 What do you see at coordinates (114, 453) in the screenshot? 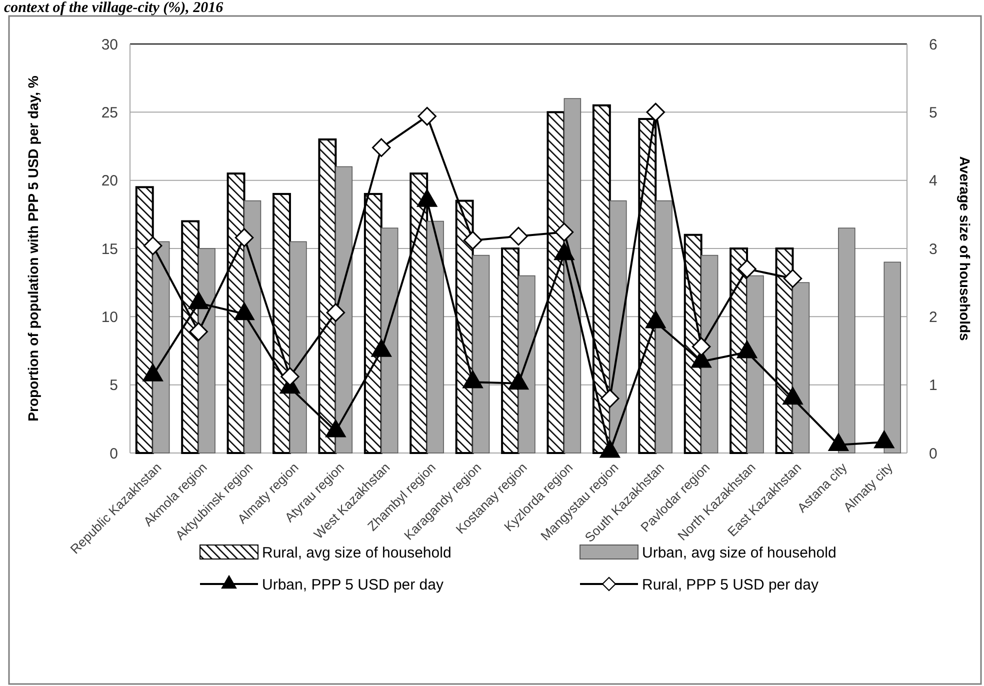
I see `y-tick-label: 0` at bounding box center [114, 453].